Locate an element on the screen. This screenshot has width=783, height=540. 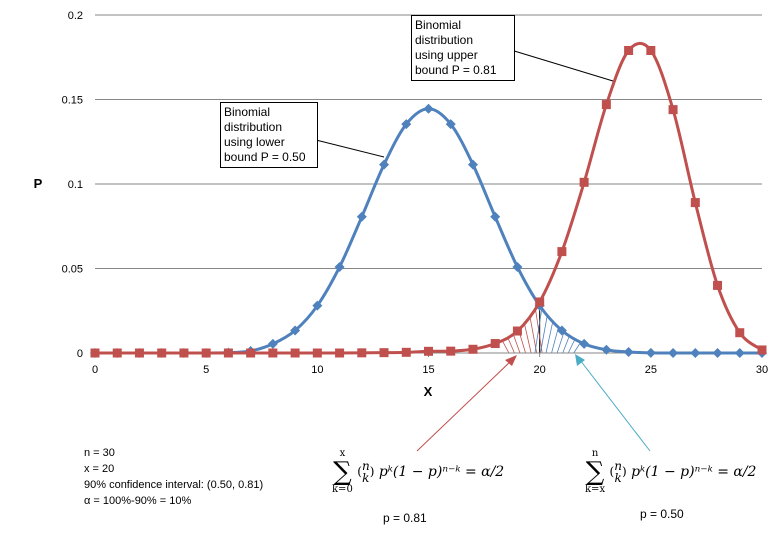
lower-tail-formula: x ∑ k=0 (n k) pᵏ(1 − p)ⁿ⁻ᵏ = α/2 is located at coordinates (418, 472).